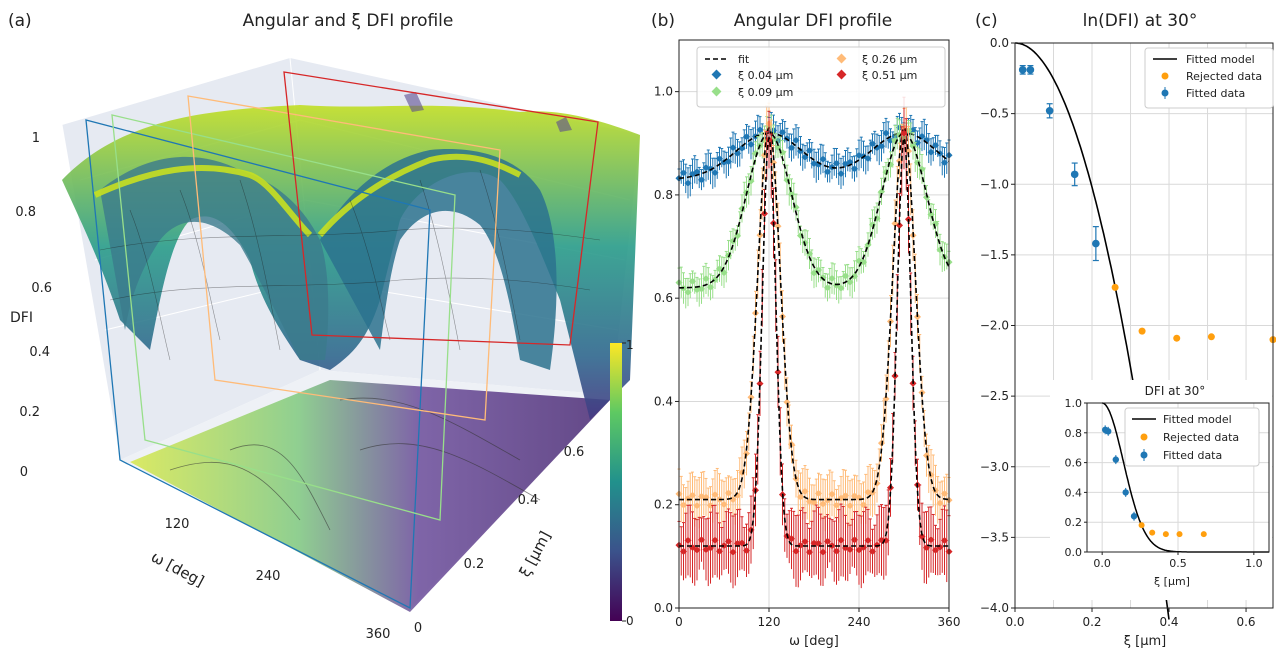 This screenshot has width=1276, height=648. I want to click on y-tick-label: −2.5, so click(994, 396).